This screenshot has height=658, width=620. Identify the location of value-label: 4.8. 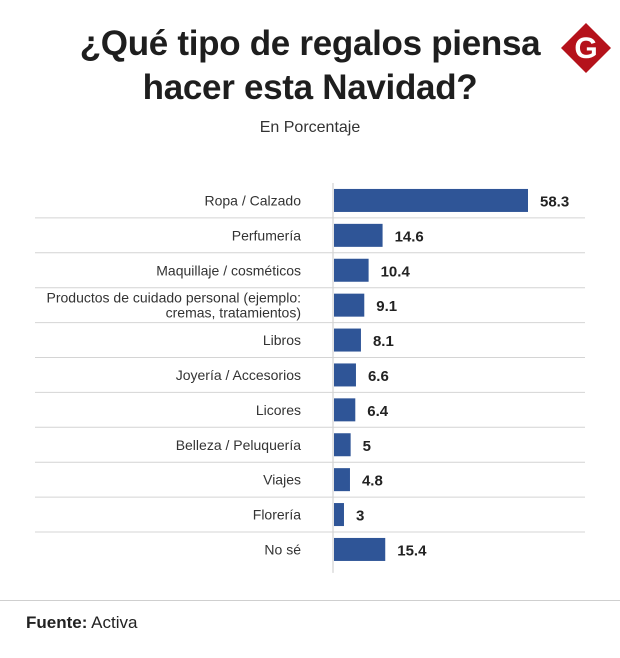
(372, 481).